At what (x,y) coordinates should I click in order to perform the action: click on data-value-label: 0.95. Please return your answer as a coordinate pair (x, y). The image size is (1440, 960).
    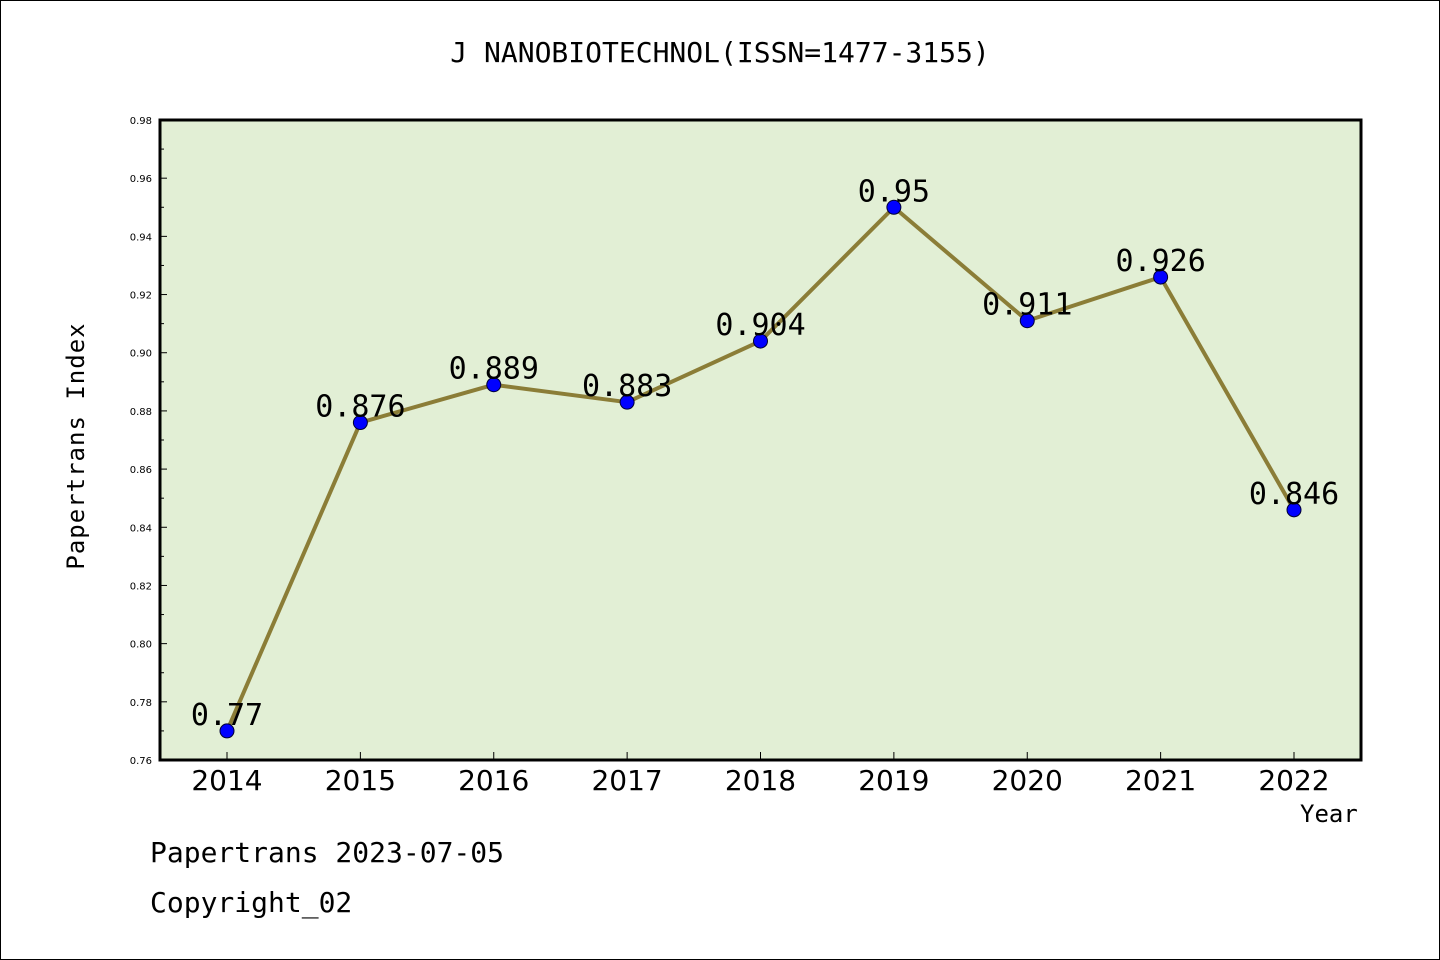
    Looking at the image, I should click on (894, 191).